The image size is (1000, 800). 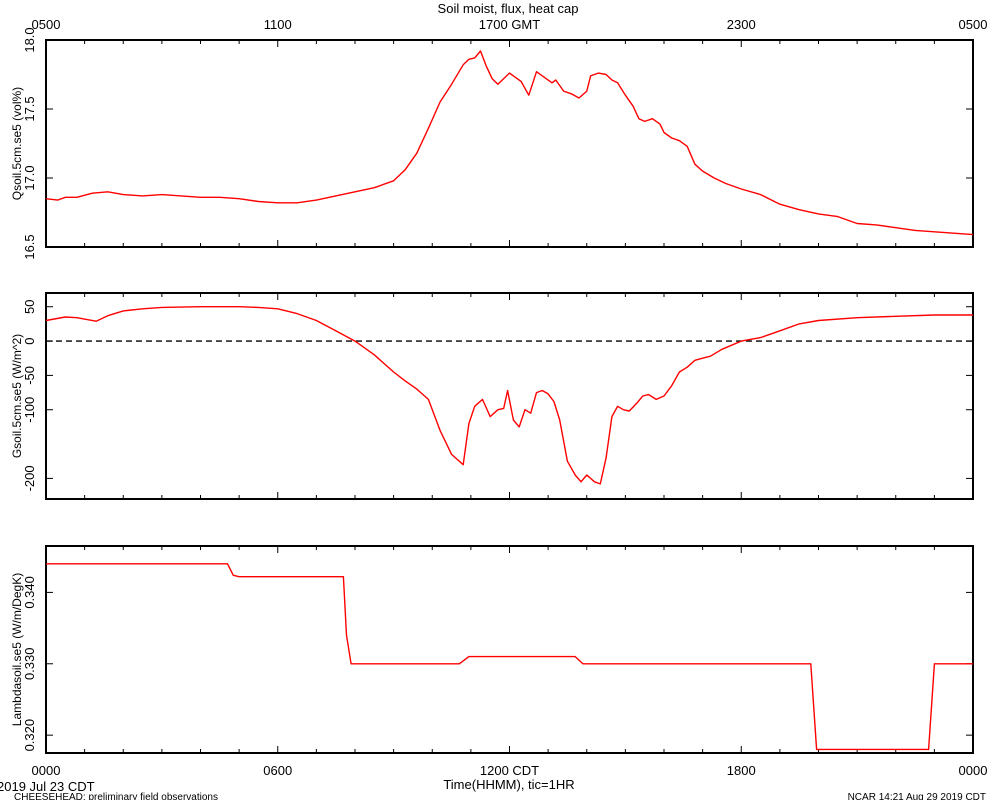 What do you see at coordinates (17, 649) in the screenshot?
I see `y-axis-label: Lambdasoil.se5 (W/m/DegK)` at bounding box center [17, 649].